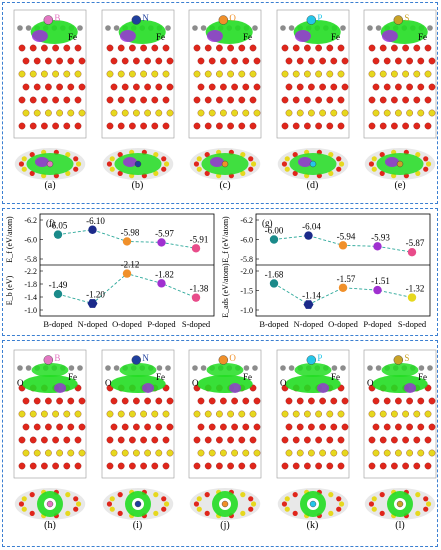 The height and width of the screenshot is (550, 441). I want to click on structure-drawing: S Fe O, so click(400, 434).